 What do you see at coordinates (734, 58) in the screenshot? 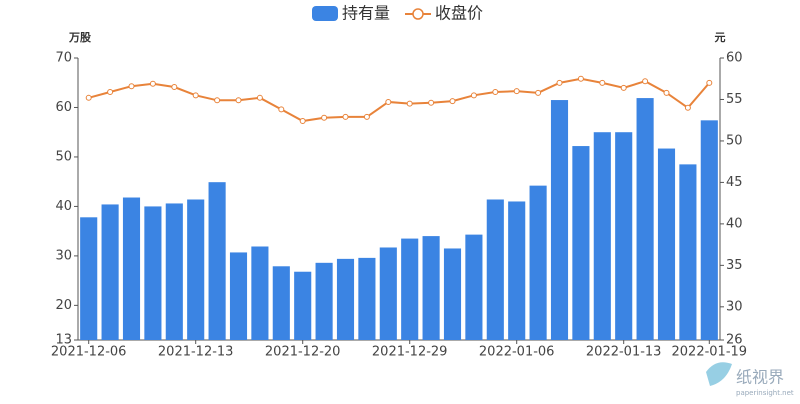
I see `y2-tick-label: 60` at bounding box center [734, 58].